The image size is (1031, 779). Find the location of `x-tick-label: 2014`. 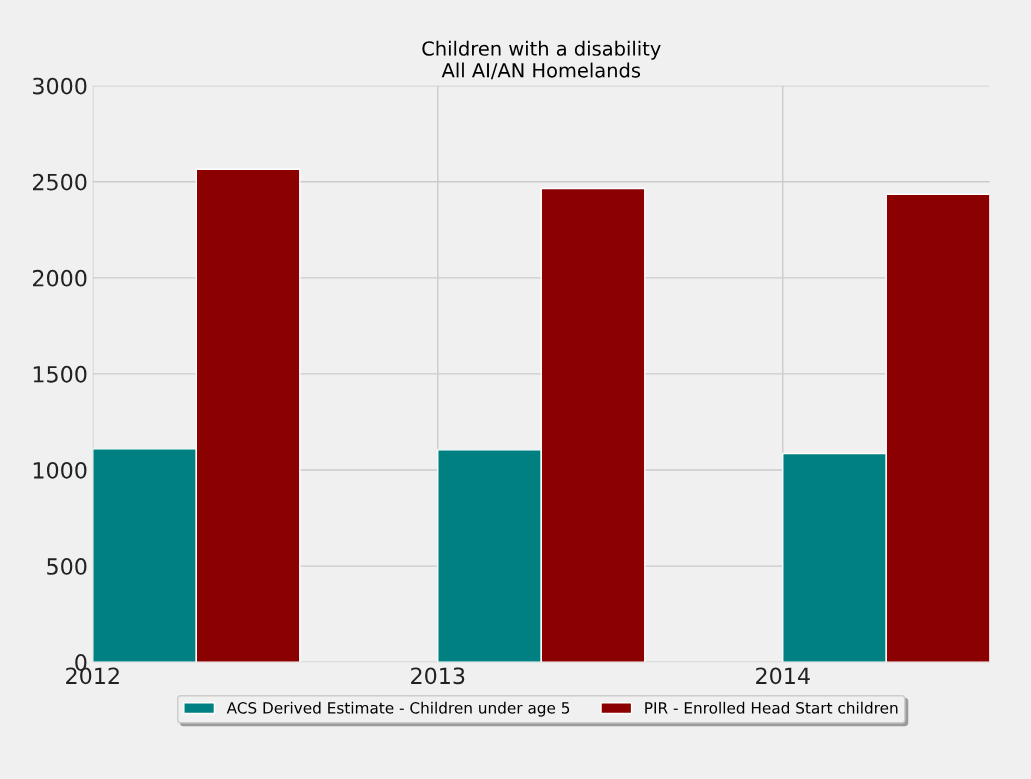

x-tick-label: 2014 is located at coordinates (783, 676).